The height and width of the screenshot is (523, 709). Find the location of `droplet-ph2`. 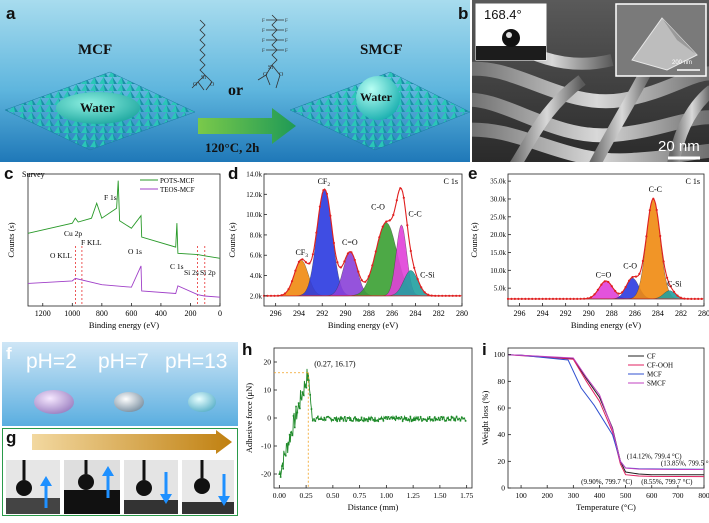

droplet-ph2 is located at coordinates (54, 402).